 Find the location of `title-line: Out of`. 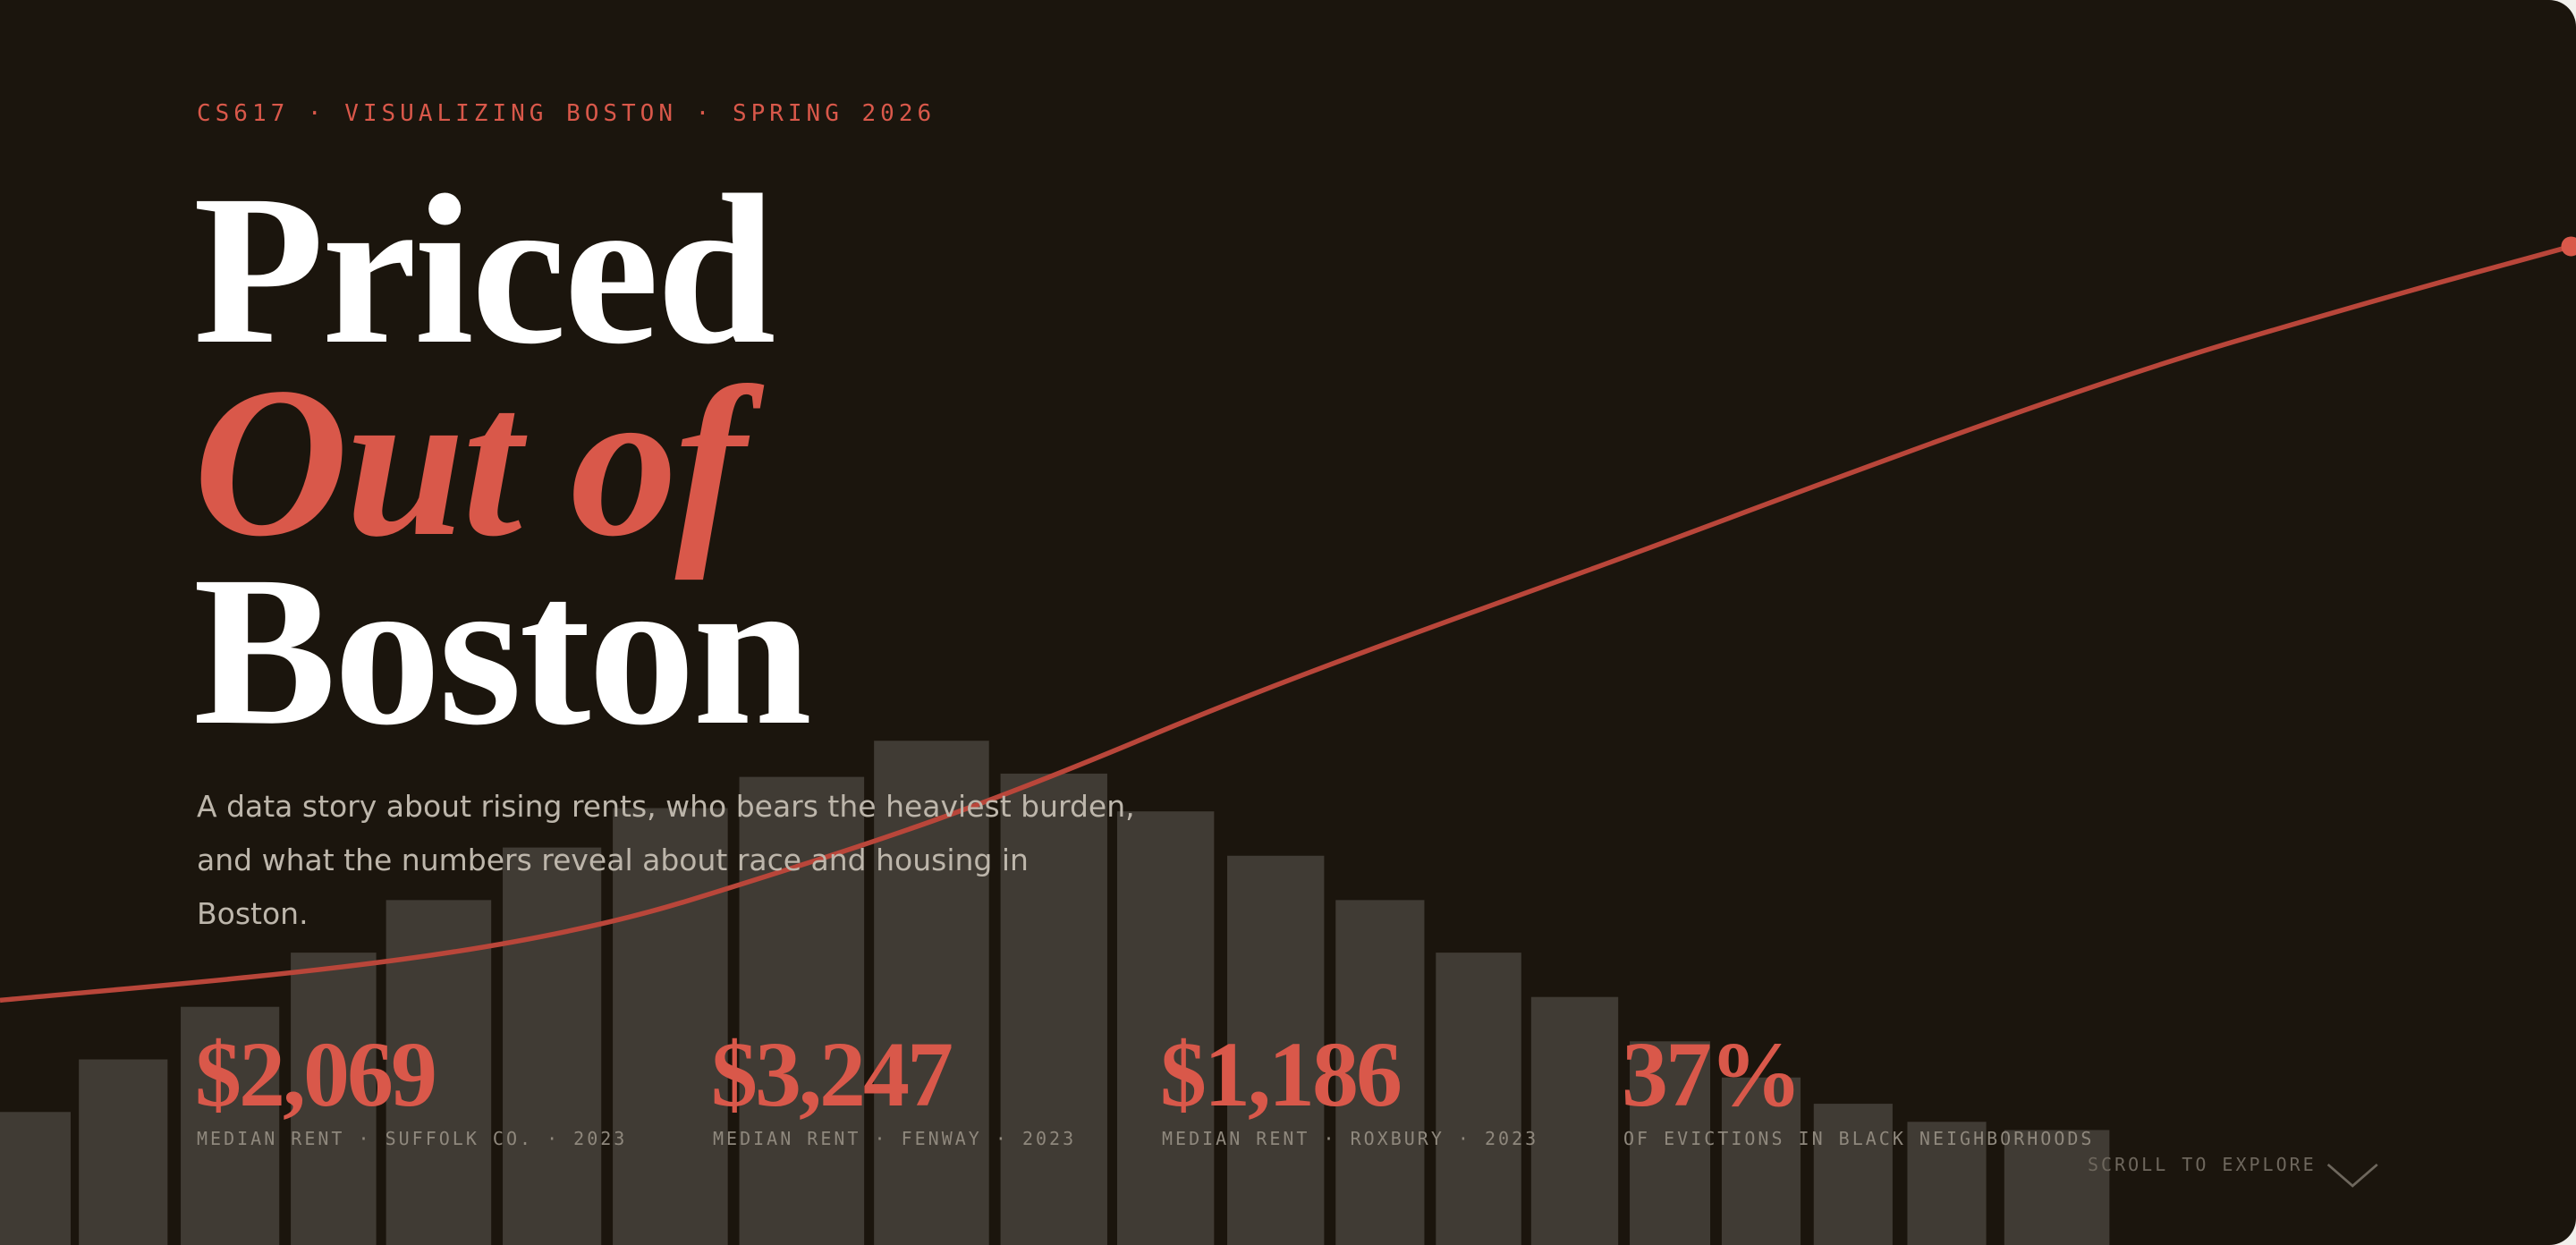

title-line: Out of is located at coordinates (469, 461).